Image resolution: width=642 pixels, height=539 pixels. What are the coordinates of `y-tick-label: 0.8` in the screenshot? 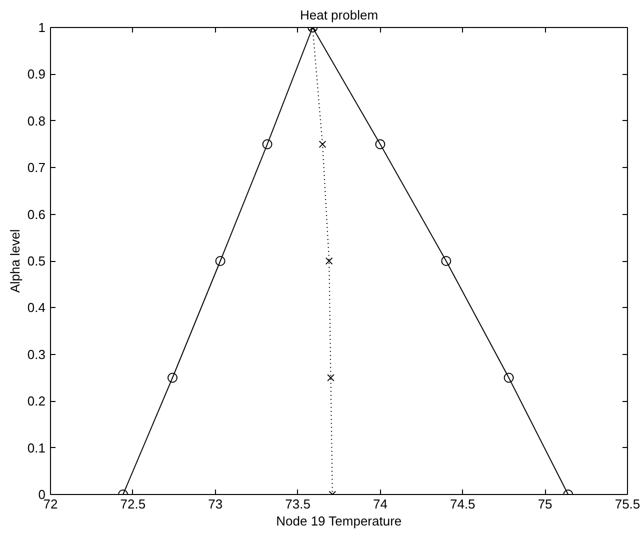 It's located at (36, 120).